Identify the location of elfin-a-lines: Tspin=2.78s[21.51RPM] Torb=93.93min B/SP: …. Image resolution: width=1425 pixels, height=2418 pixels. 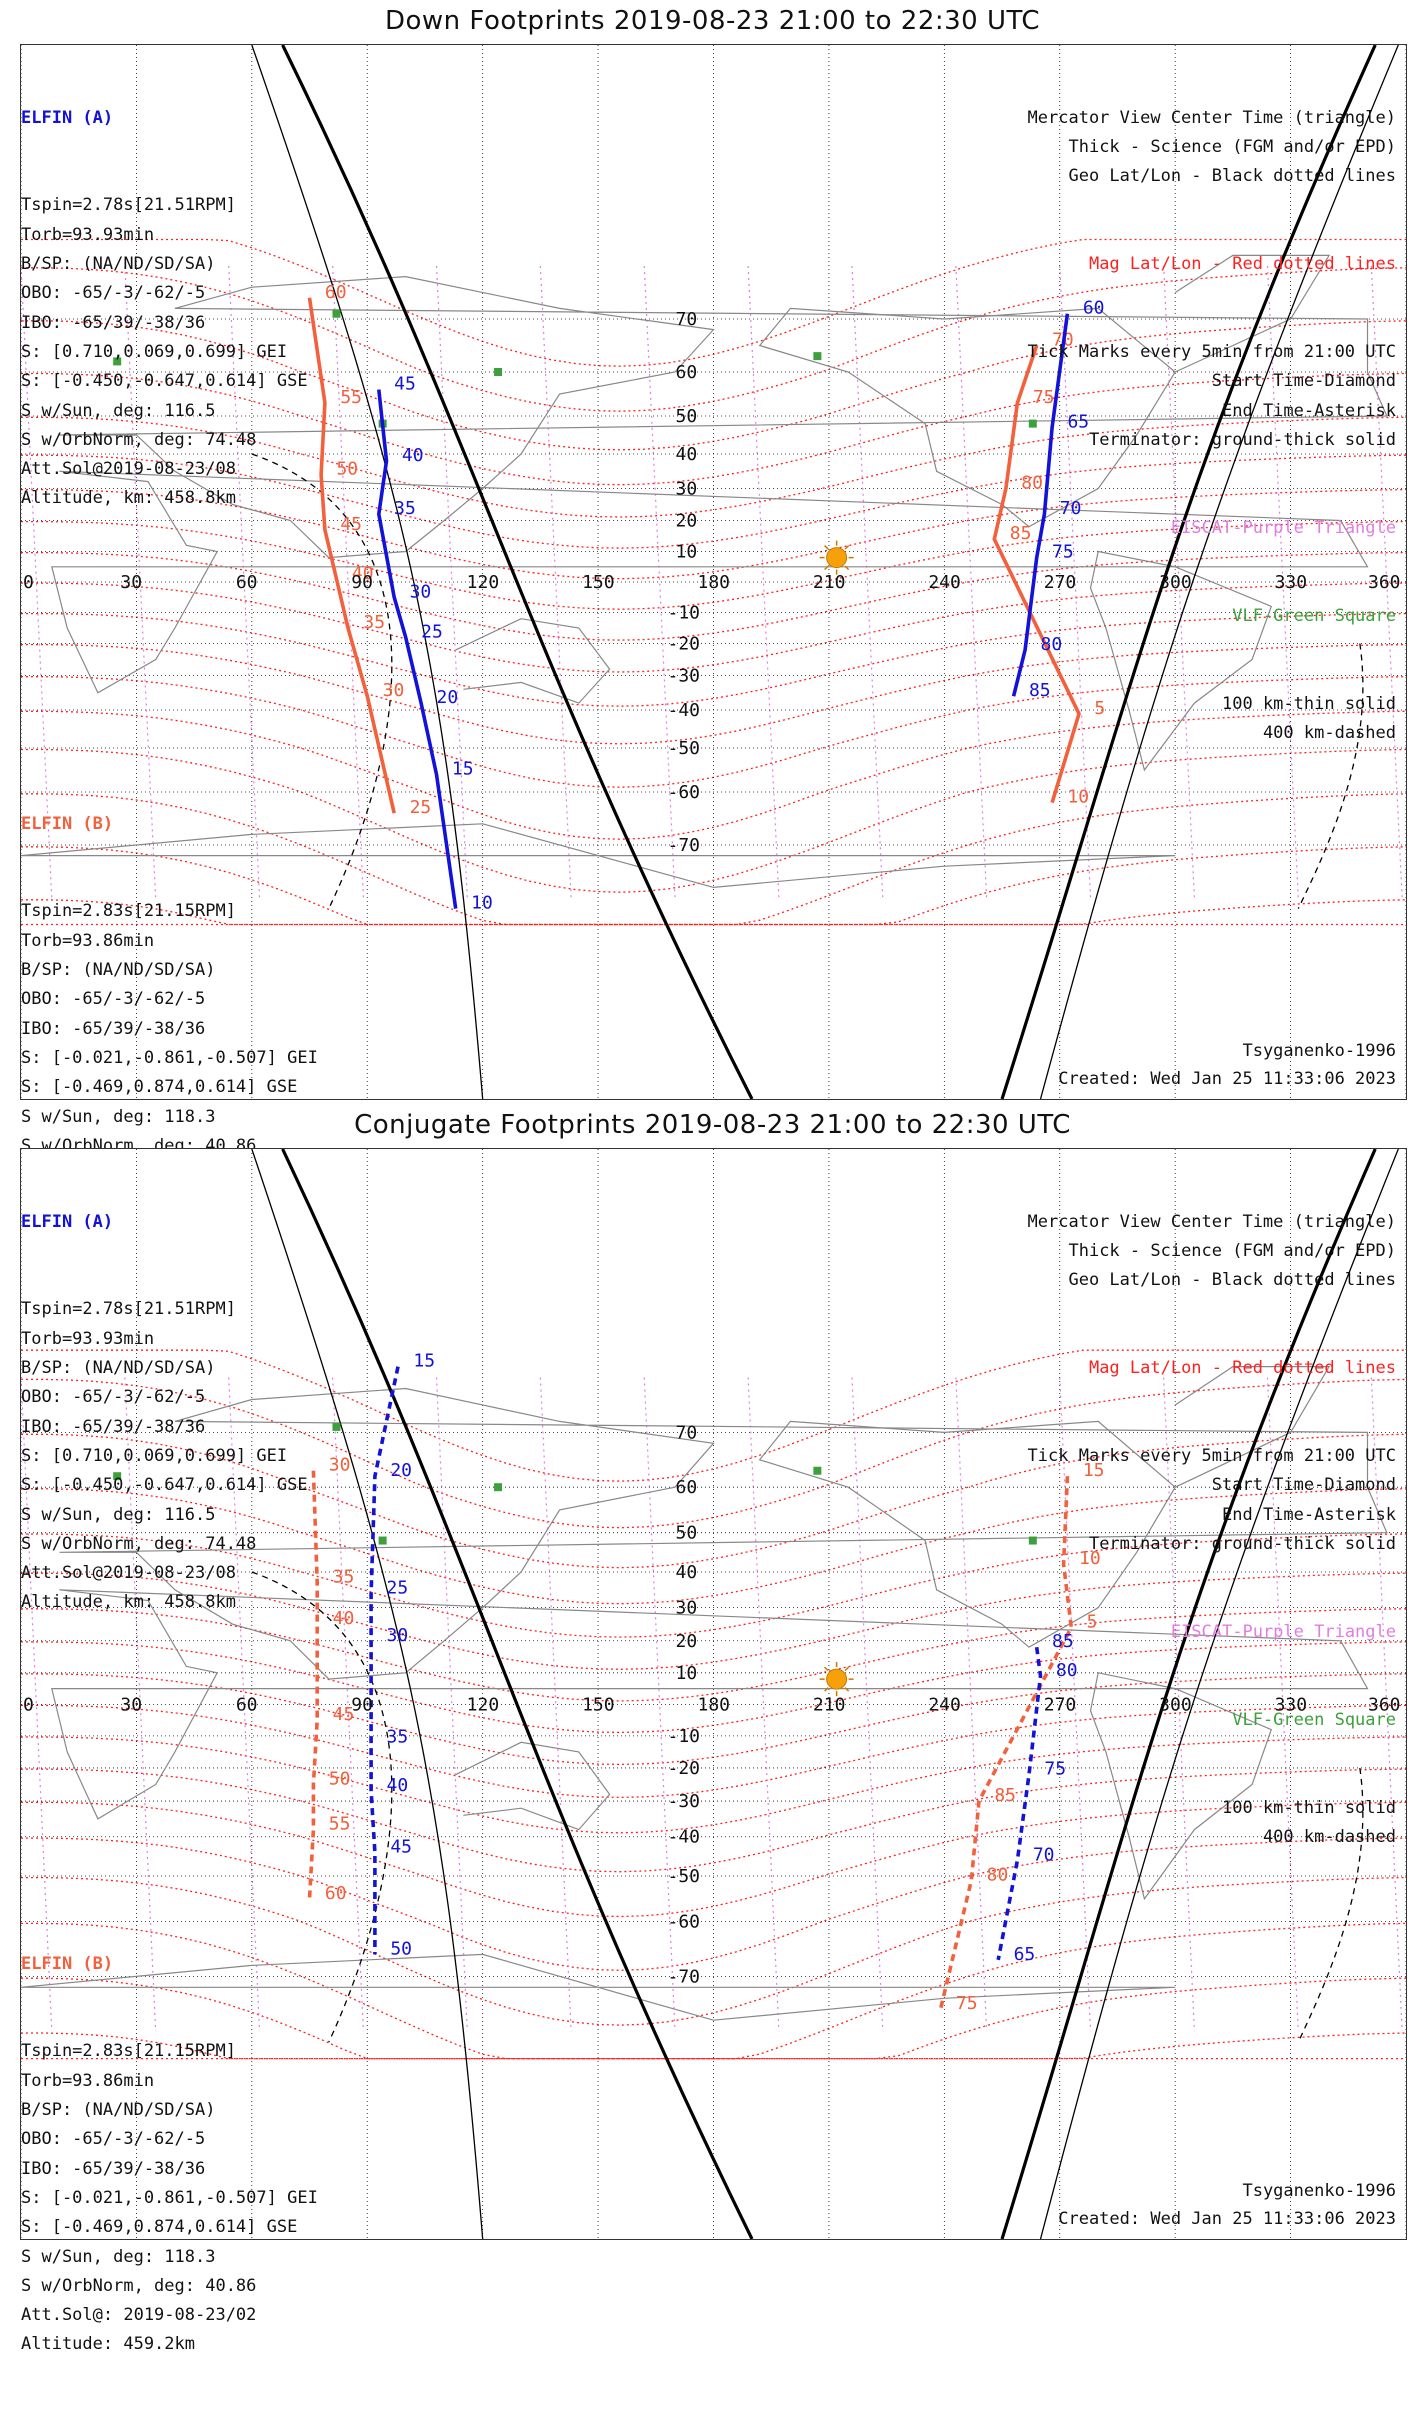
(164, 352).